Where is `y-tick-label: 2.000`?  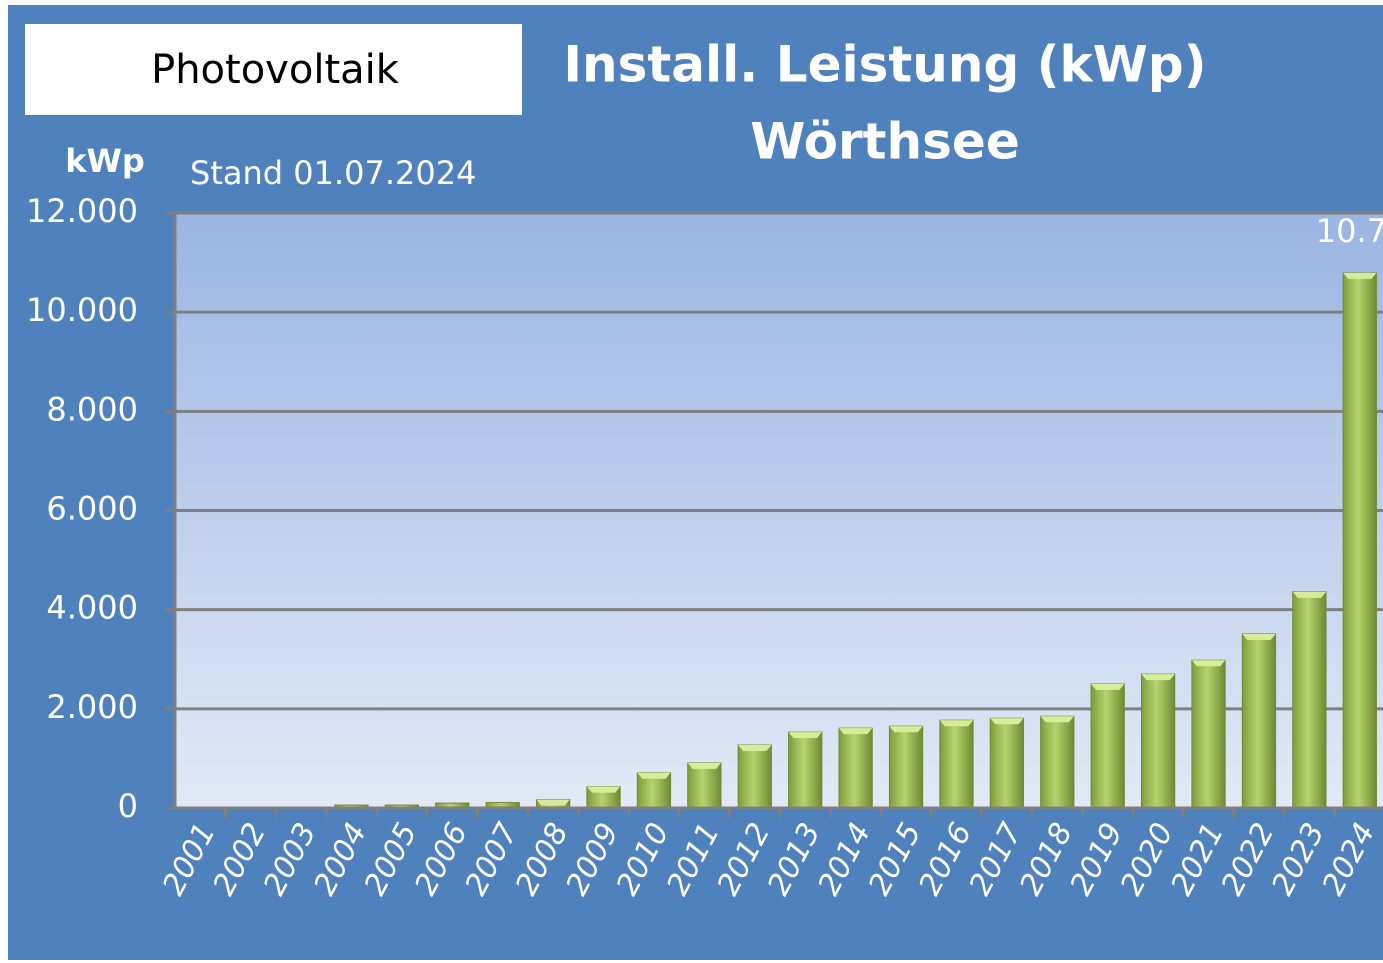
y-tick-label: 2.000 is located at coordinates (92, 707).